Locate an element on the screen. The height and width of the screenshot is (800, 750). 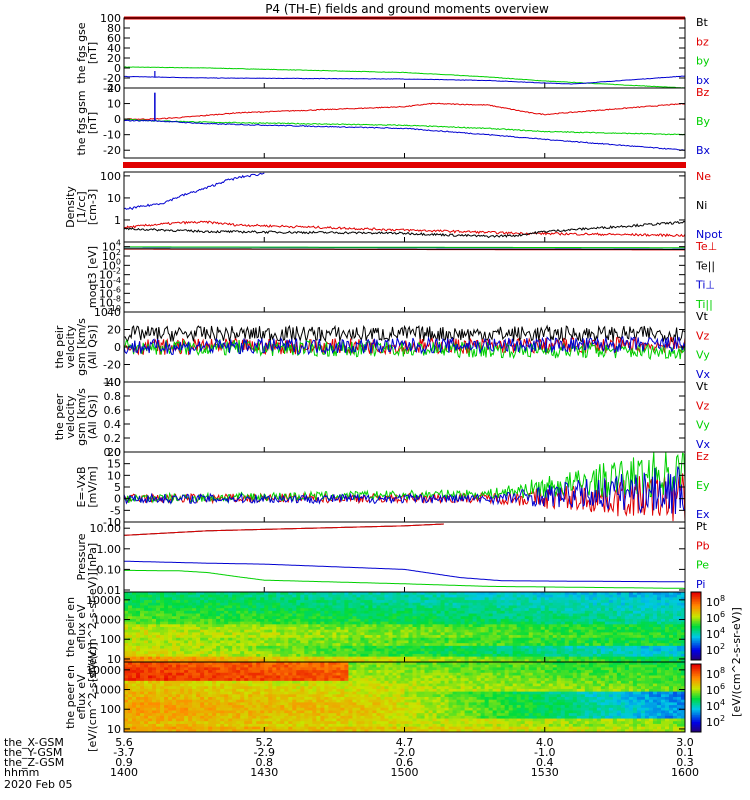
y-tick-label: 20 is located at coordinates (114, 452).